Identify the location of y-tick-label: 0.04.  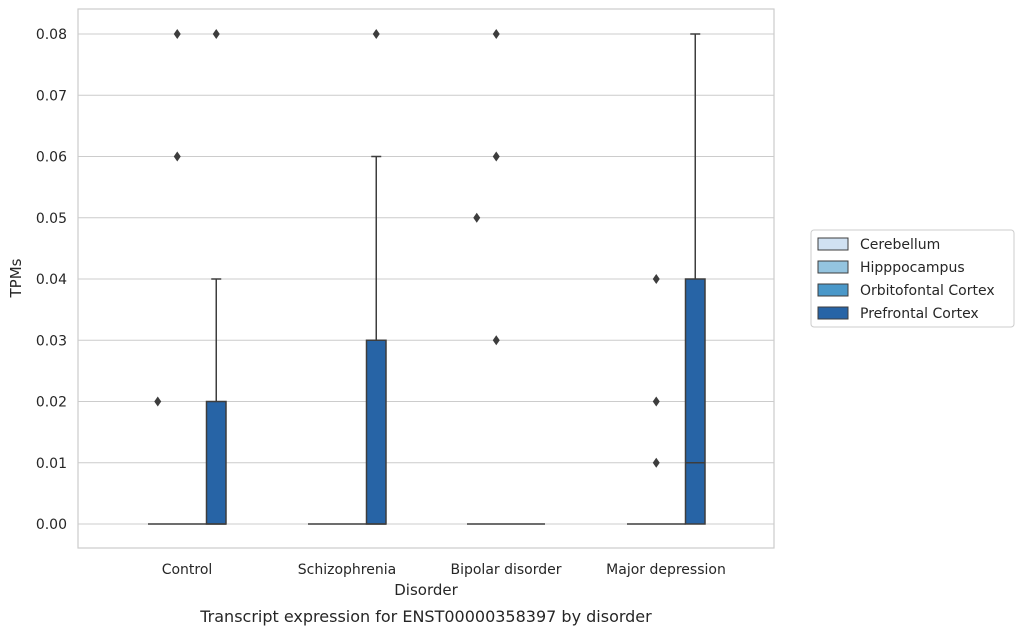
(51, 280).